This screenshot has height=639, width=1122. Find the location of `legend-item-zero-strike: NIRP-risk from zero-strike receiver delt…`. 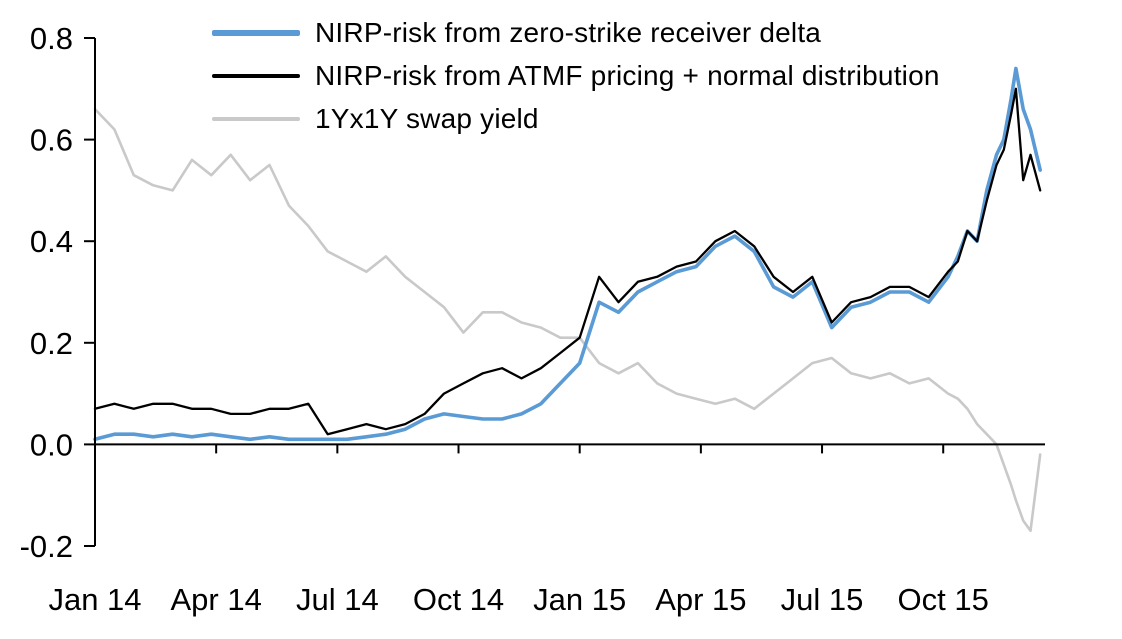

legend-item-zero-strike: NIRP-risk from zero-strike receiver delt… is located at coordinates (576, 33).